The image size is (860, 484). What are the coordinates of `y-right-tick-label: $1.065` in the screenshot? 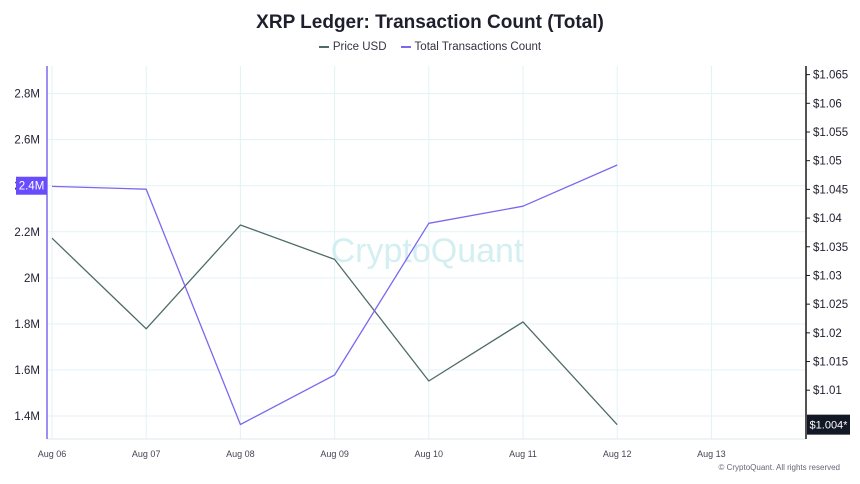 It's located at (830, 76).